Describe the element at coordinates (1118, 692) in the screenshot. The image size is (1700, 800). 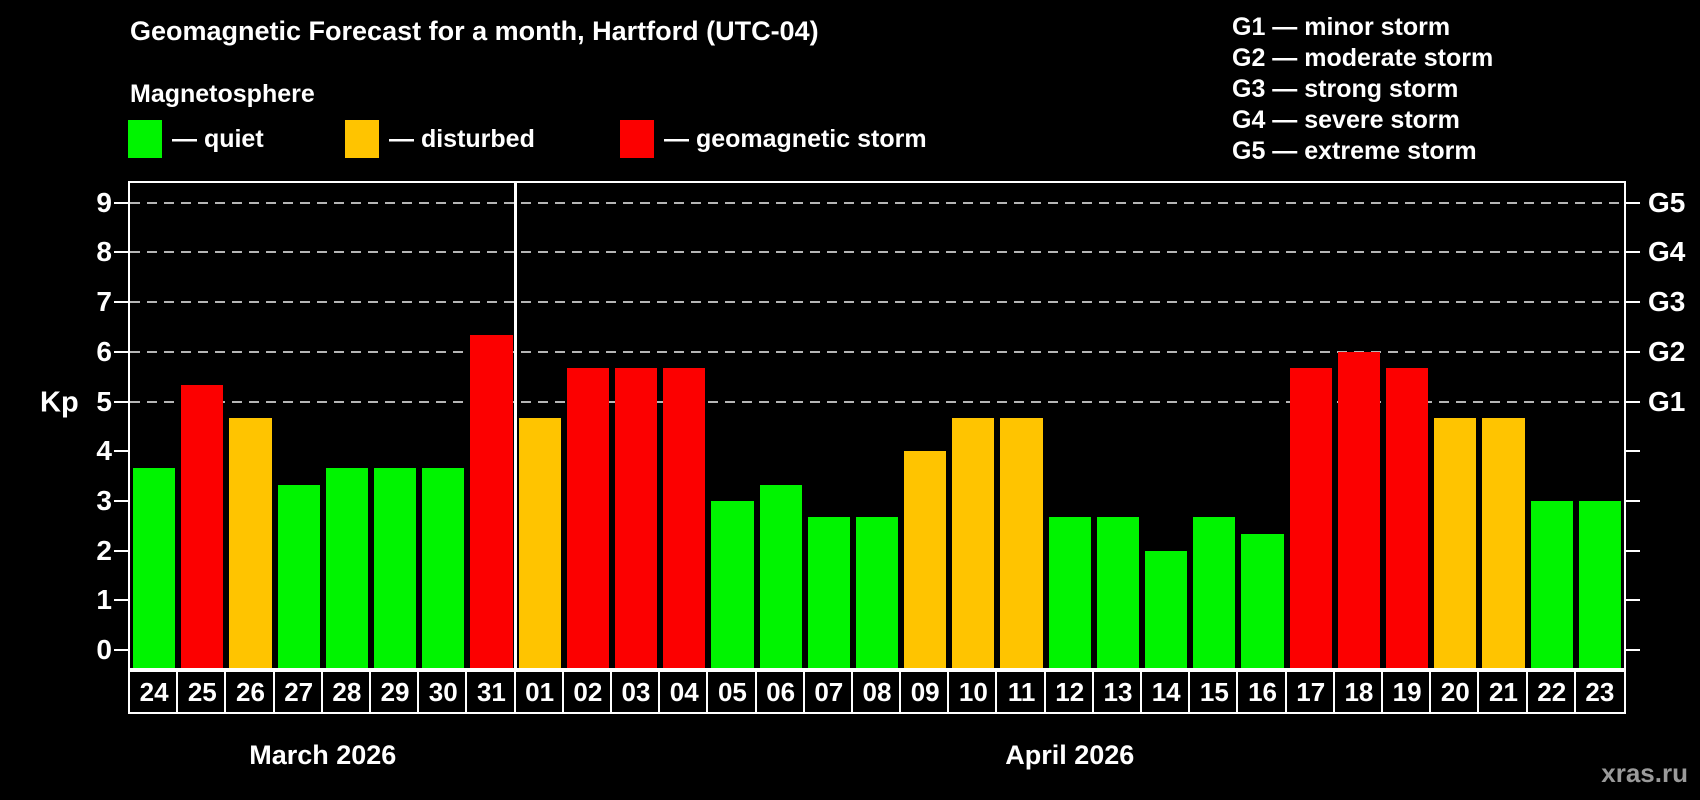
I see `date-cell: 13` at that location.